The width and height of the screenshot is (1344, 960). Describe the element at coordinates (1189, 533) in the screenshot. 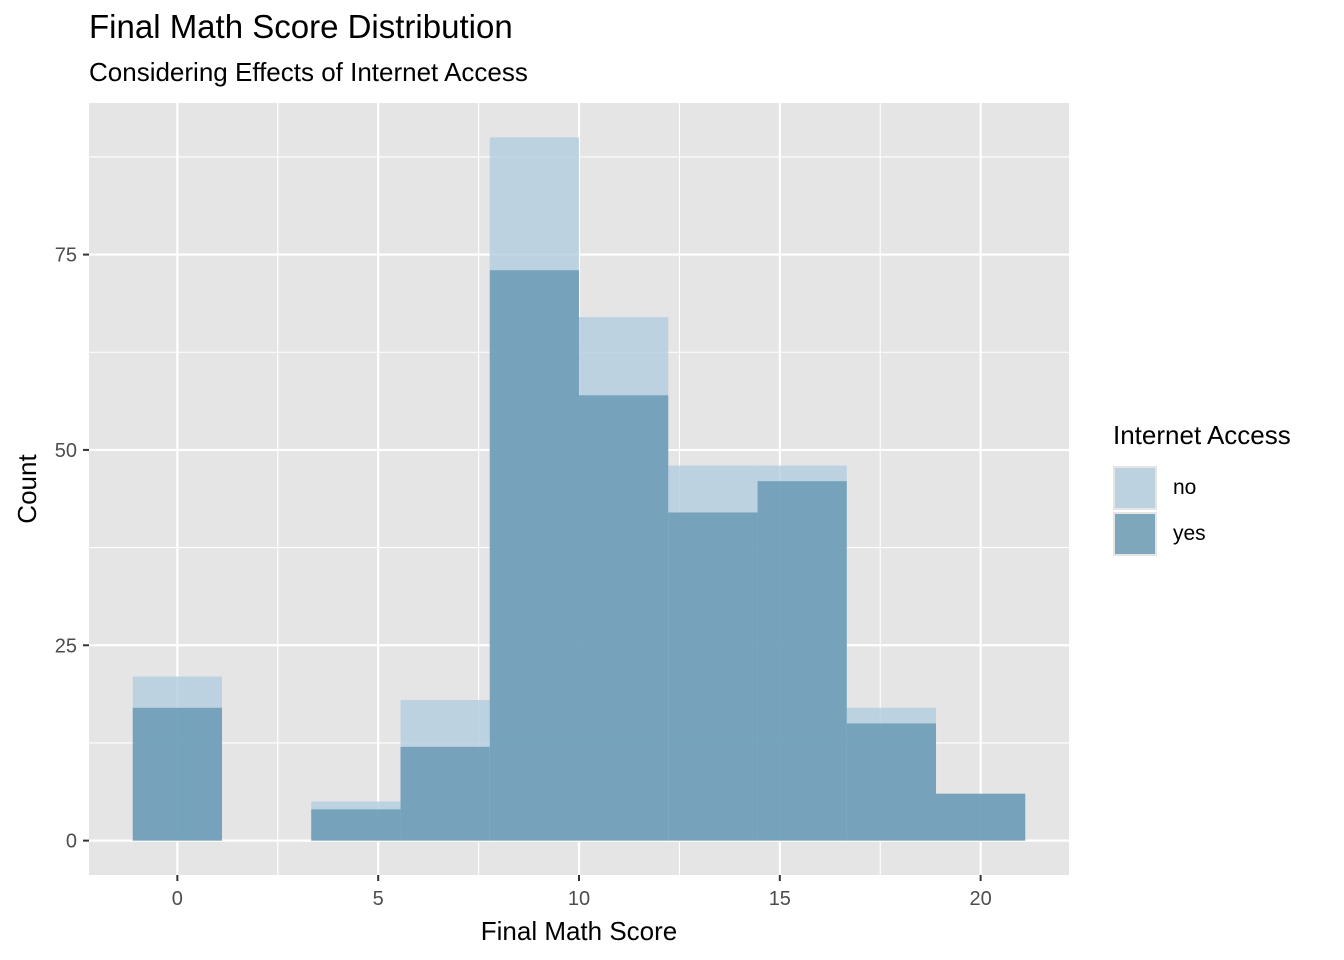

I see `legend-label-yes: yes` at that location.